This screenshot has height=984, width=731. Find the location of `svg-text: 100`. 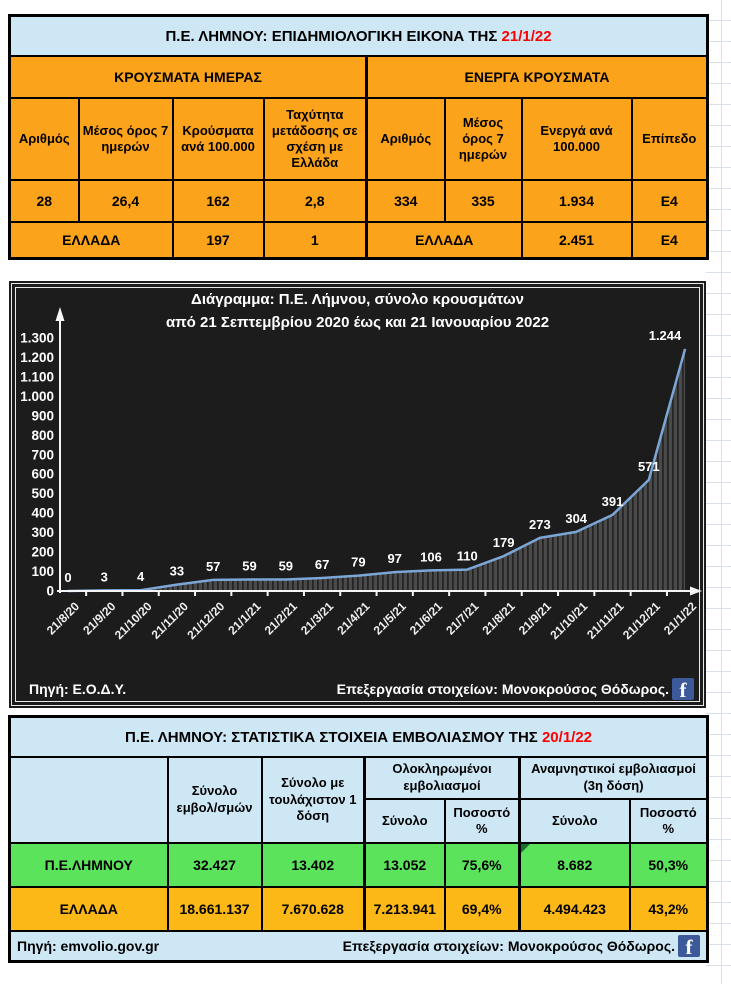

svg-text: 100 is located at coordinates (42, 571).